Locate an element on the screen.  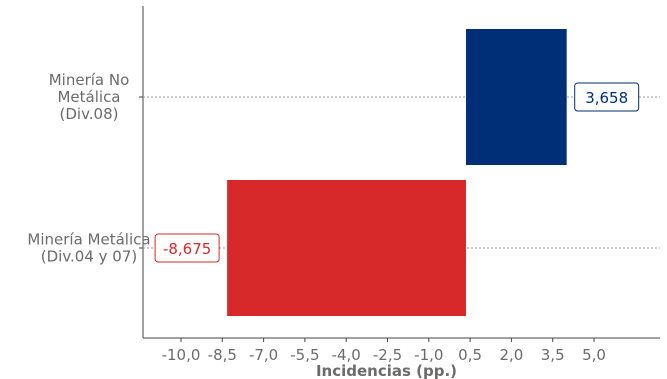
category-label: Metálica is located at coordinates (88, 97).